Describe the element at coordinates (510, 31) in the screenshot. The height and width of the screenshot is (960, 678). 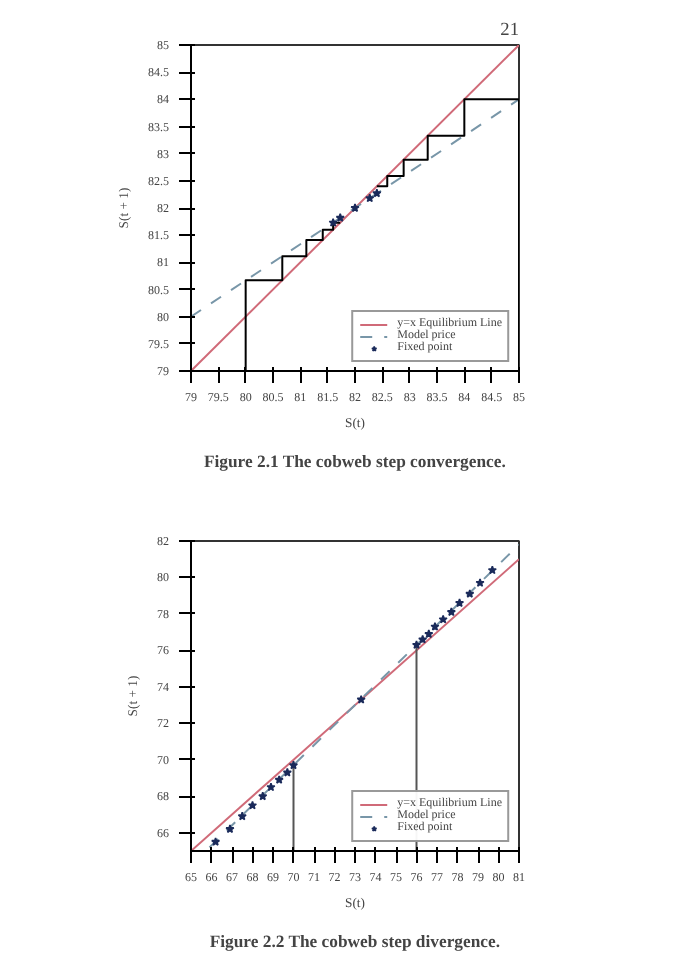
I see `text: 21` at that location.